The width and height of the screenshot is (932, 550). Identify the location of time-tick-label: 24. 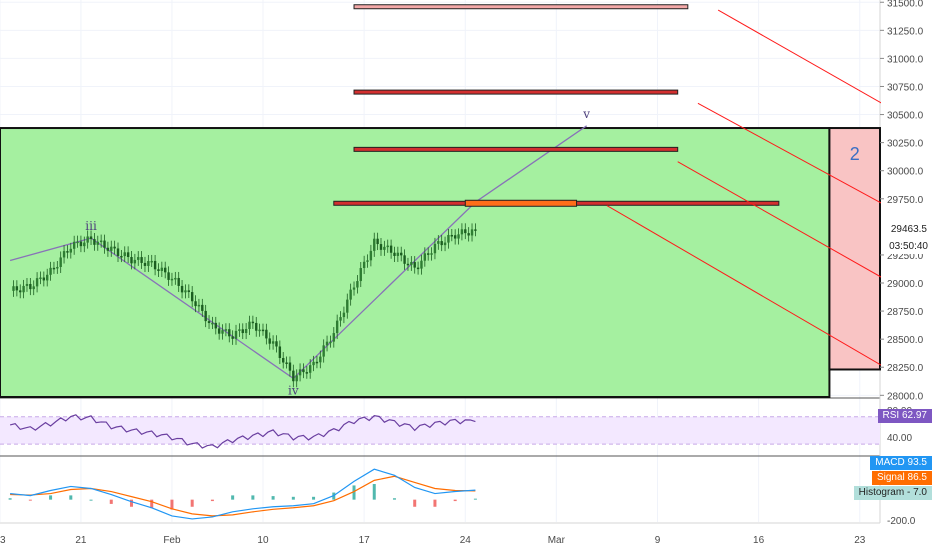
(466, 540).